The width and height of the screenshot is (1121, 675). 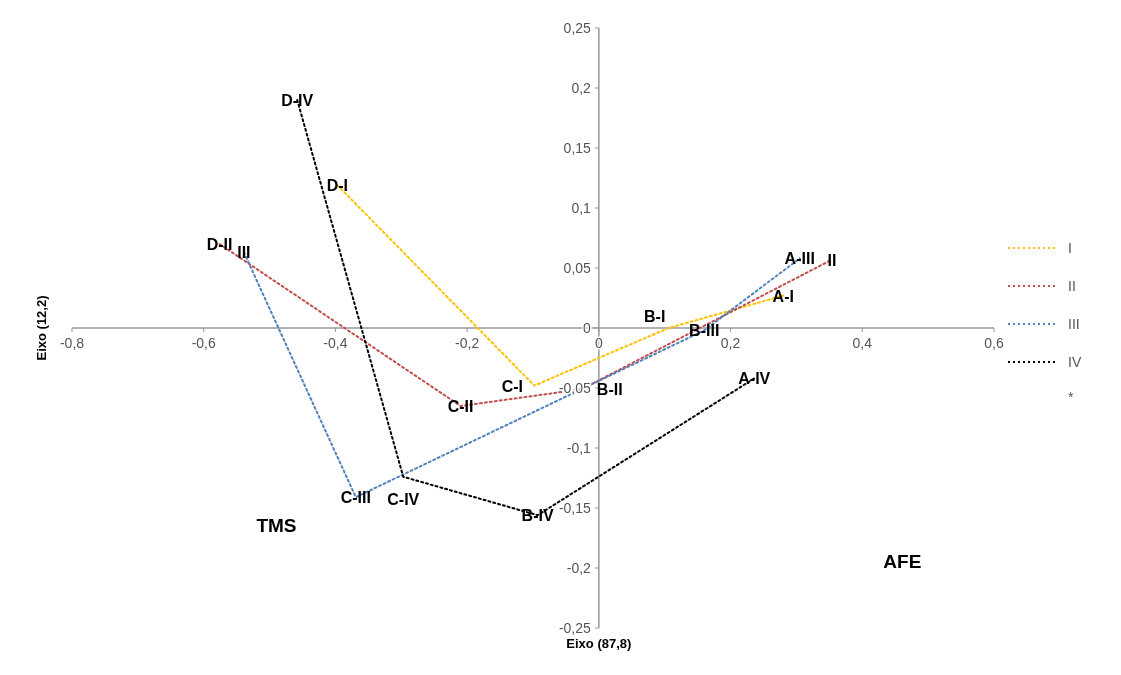 I want to click on annotation: B-I, so click(x=655, y=316).